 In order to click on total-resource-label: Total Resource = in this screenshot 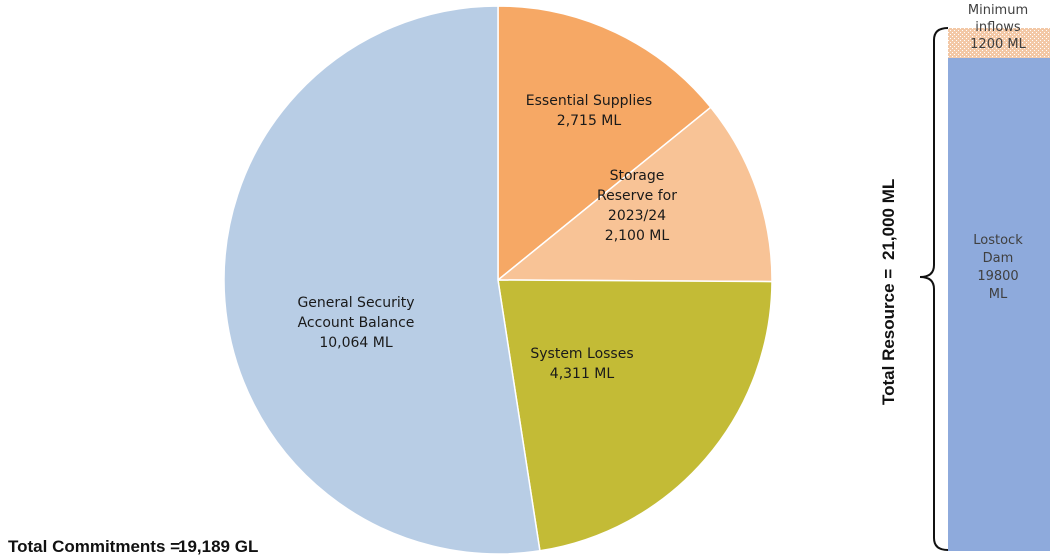, I will do `click(888, 337)`.